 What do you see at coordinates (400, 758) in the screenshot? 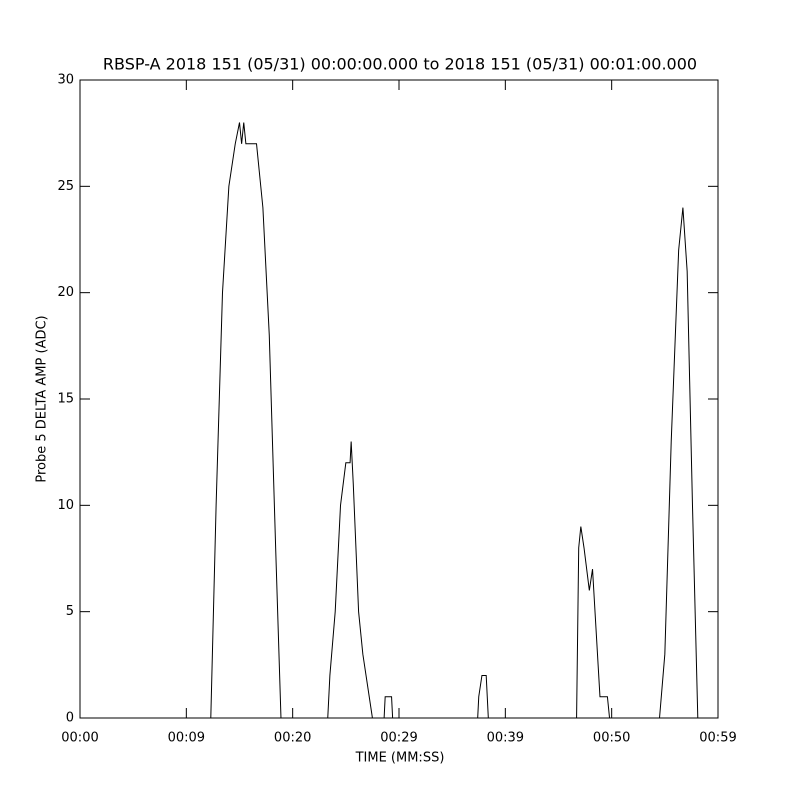
I see `x-axis-label: TIME (MM:SS)` at bounding box center [400, 758].